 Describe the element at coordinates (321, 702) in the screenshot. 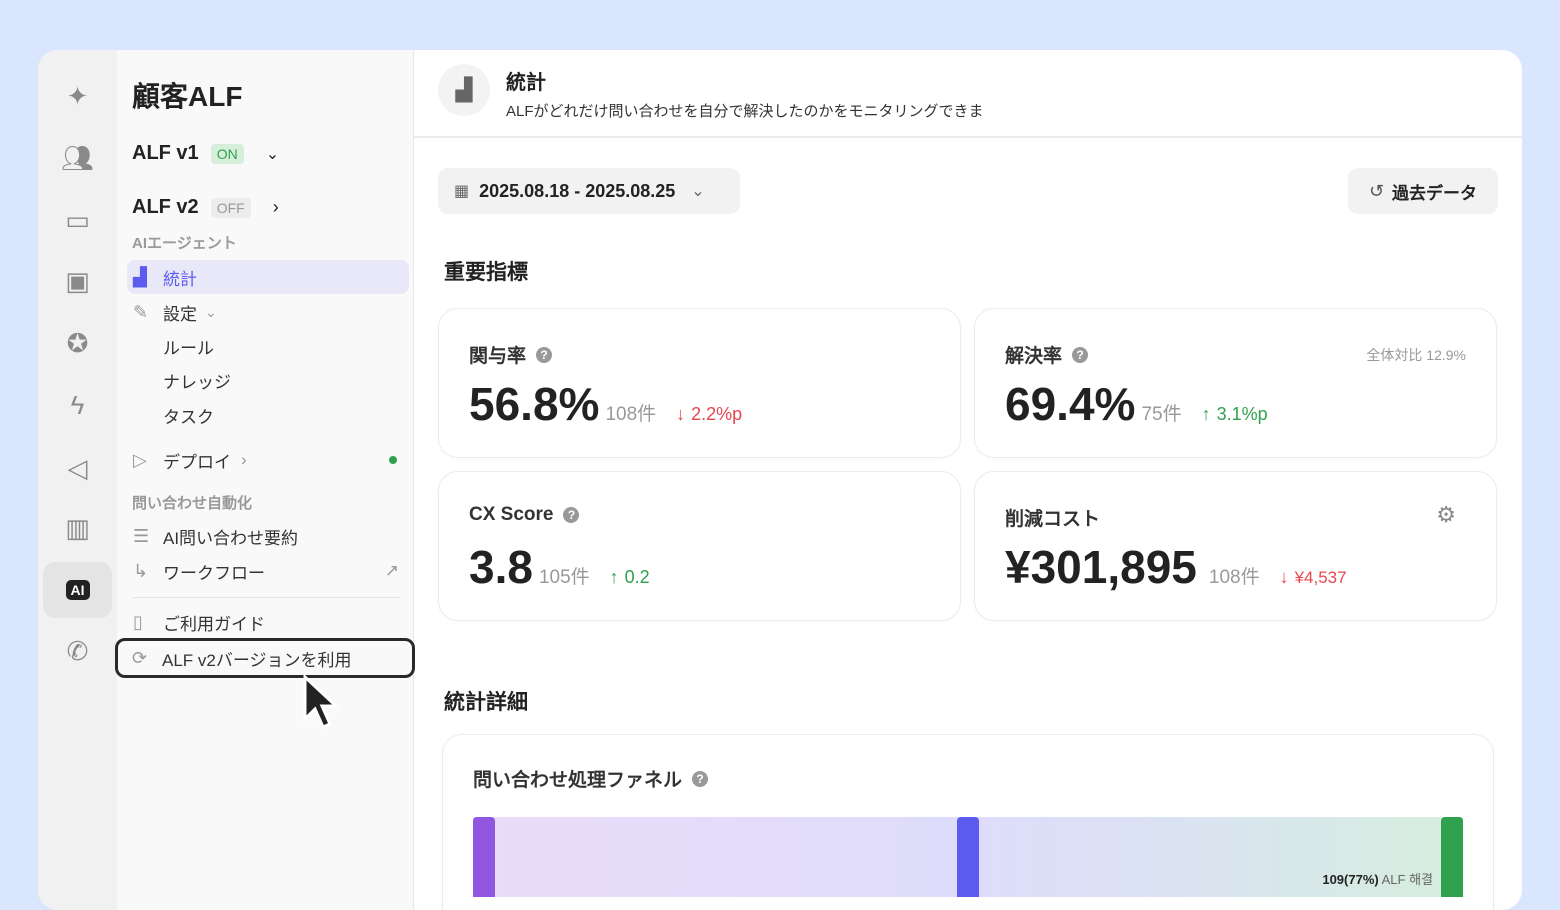

I see `cursor-icon` at that location.